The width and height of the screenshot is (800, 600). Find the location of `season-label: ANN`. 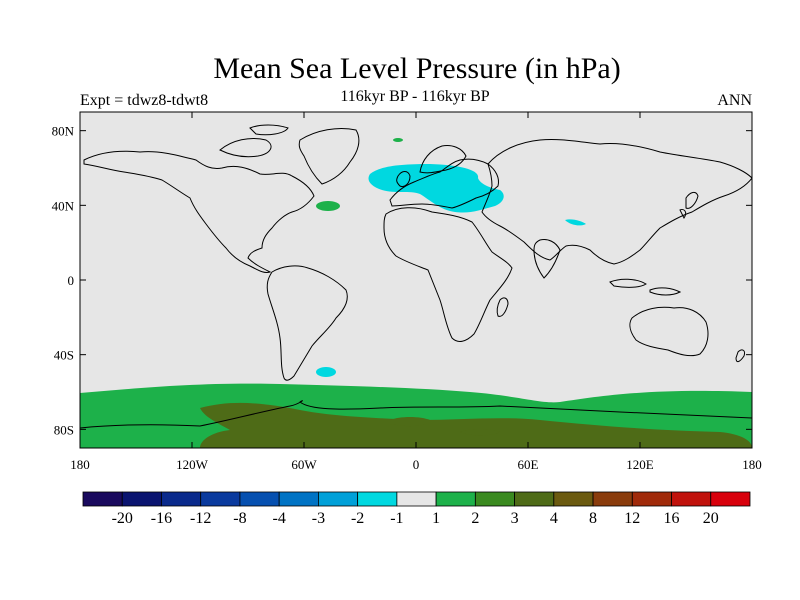

season-label: ANN is located at coordinates (734, 100).